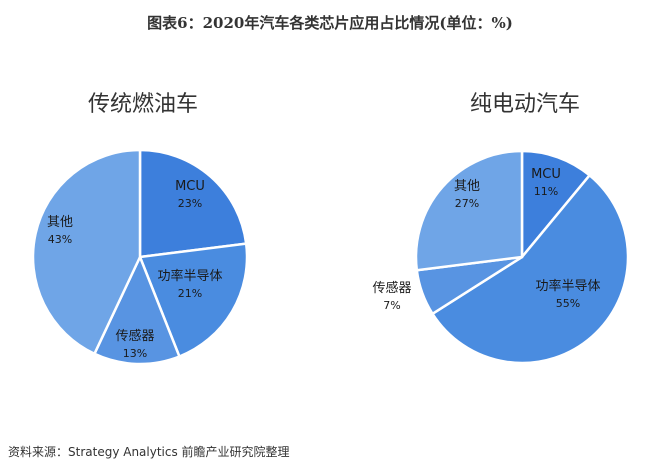 The image size is (660, 474). What do you see at coordinates (525, 104) in the screenshot?
I see `right-pie-title: 纯电动汽车` at bounding box center [525, 104].